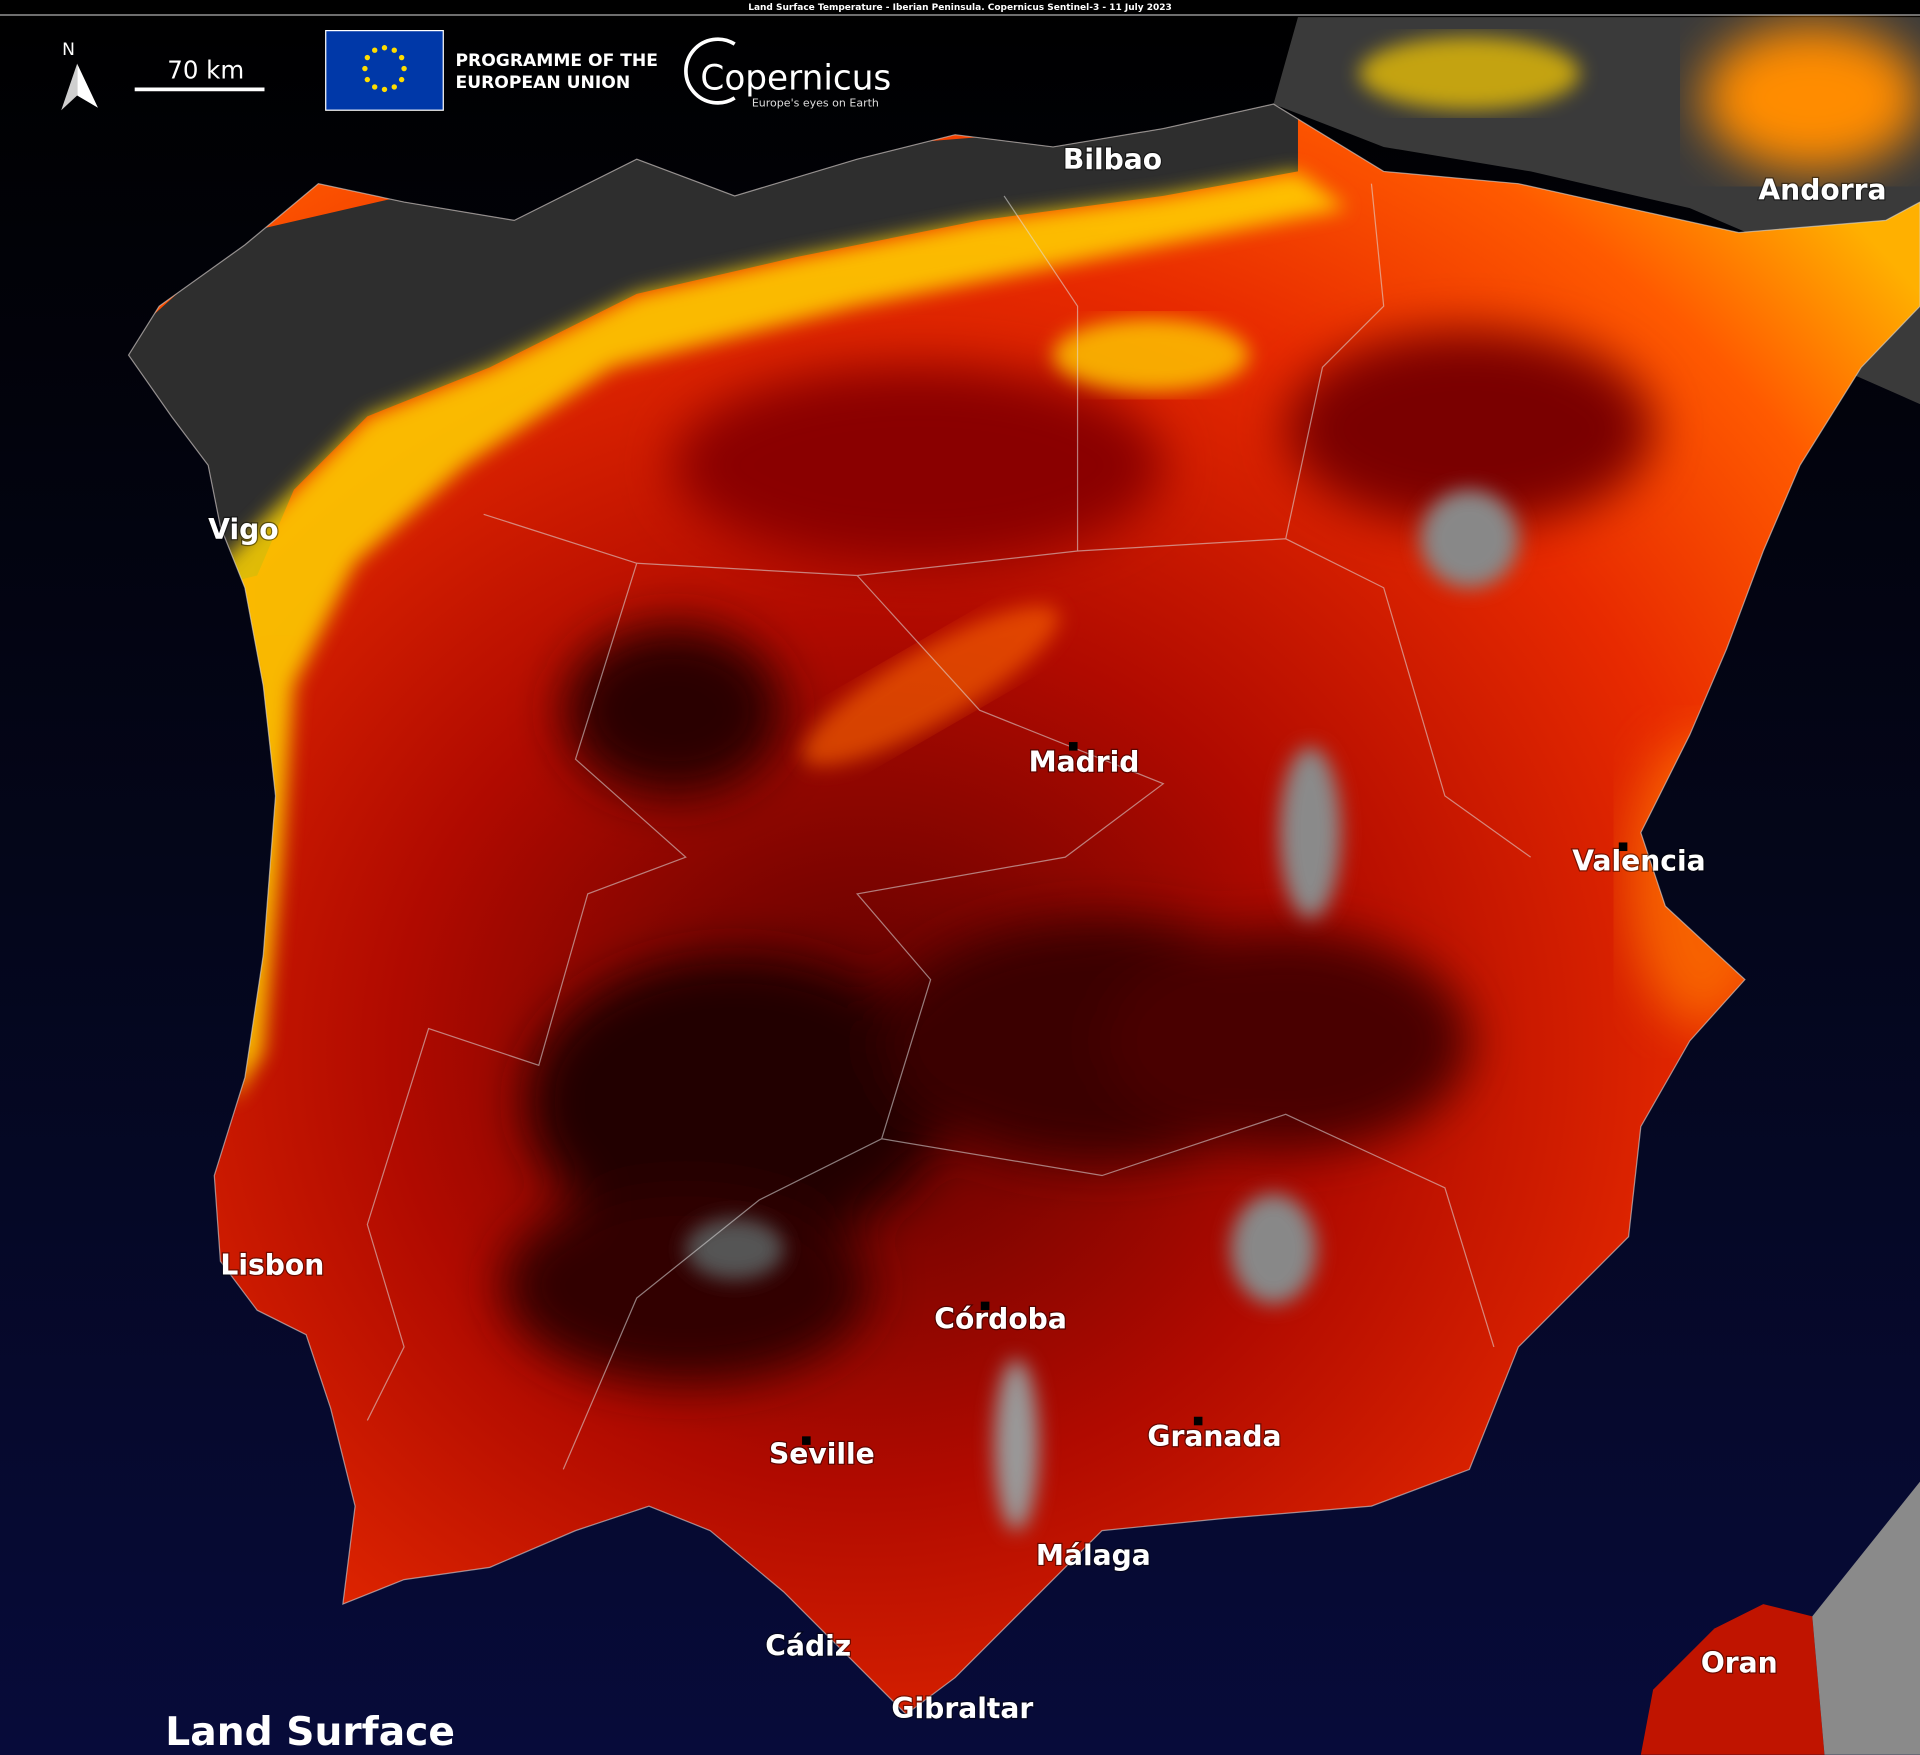  Describe the element at coordinates (243, 529) in the screenshot. I see `city-label: Vigo` at that location.